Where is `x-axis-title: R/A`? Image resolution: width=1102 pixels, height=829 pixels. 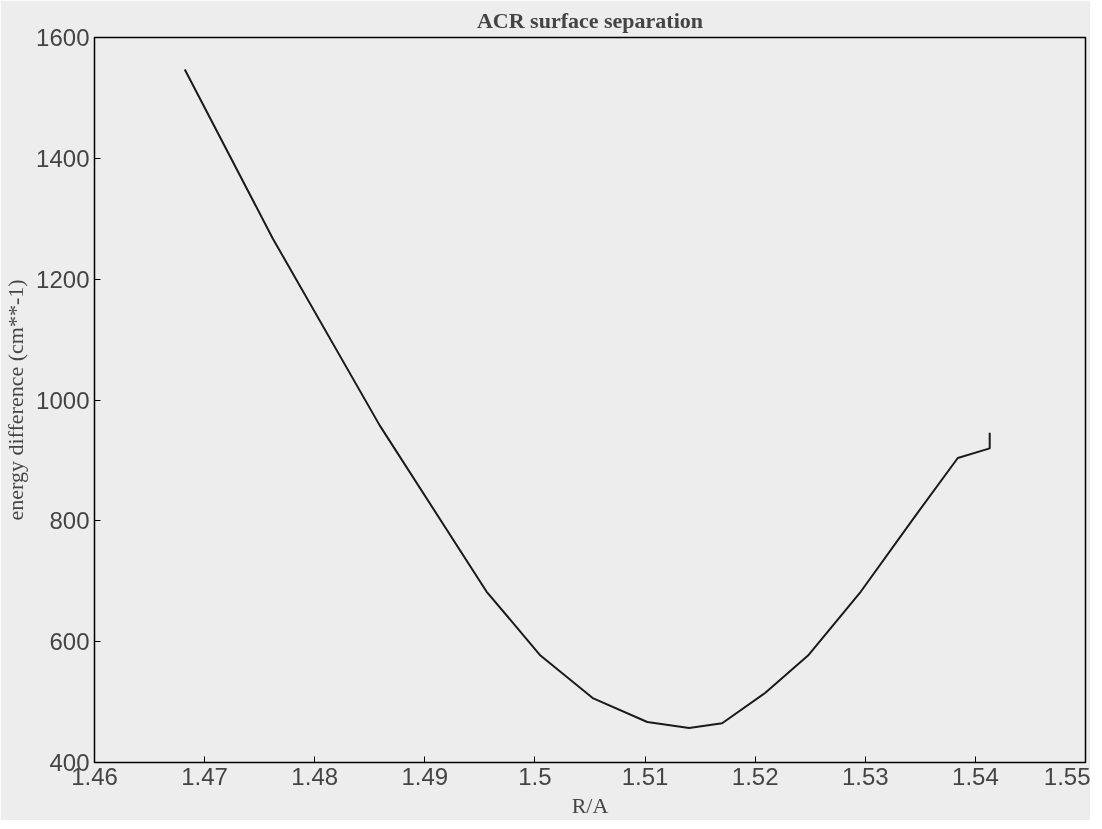
x-axis-title: R/A is located at coordinates (590, 805).